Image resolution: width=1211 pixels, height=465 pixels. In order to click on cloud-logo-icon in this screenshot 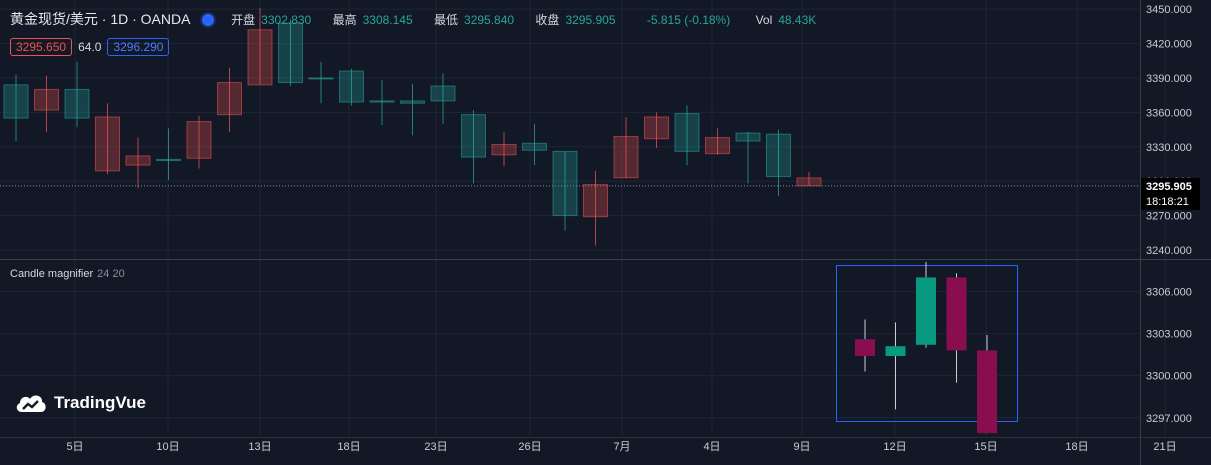, I will do `click(31, 403)`.